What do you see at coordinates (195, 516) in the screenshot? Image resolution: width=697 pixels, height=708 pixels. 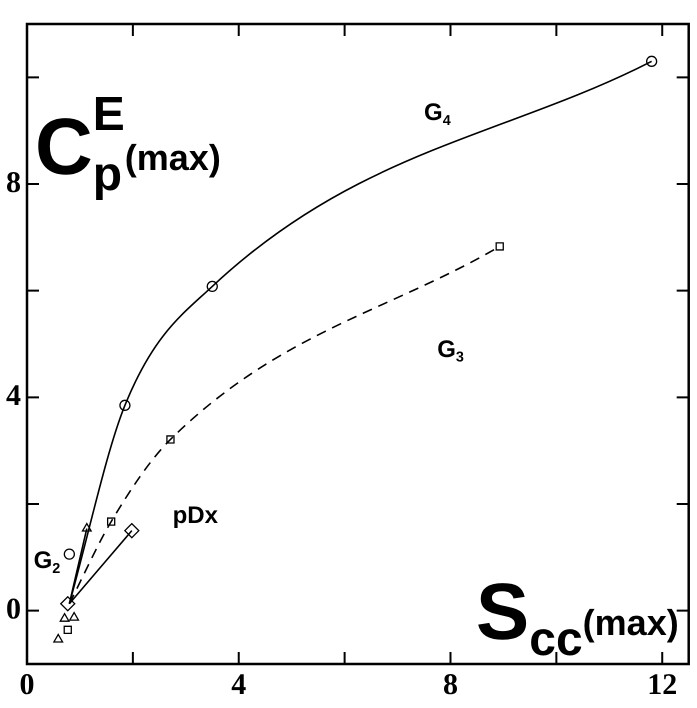 I see `annotation: pDx` at bounding box center [195, 516].